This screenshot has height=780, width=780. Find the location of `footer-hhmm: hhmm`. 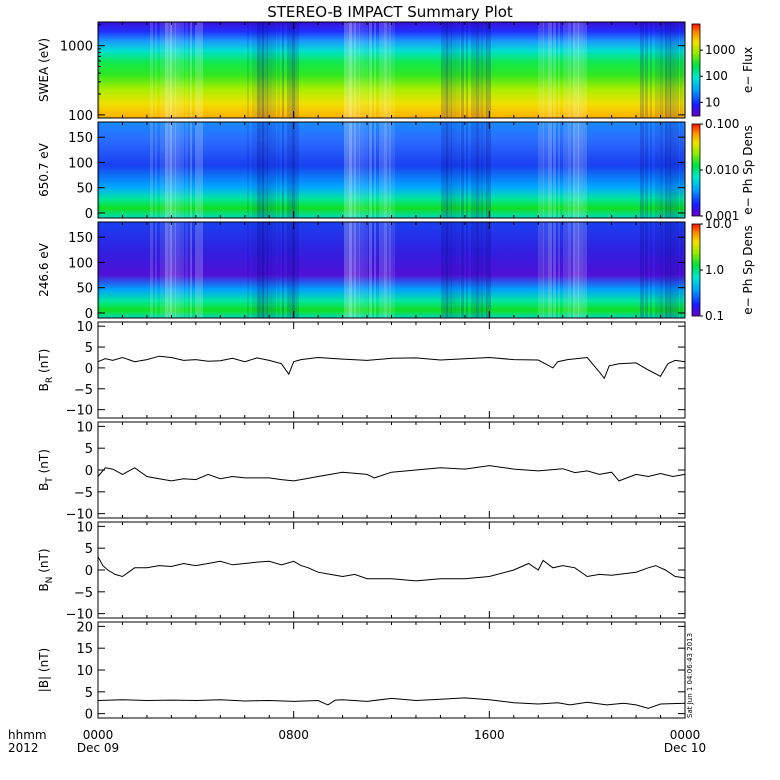

footer-hhmm: hhmm is located at coordinates (27, 735).